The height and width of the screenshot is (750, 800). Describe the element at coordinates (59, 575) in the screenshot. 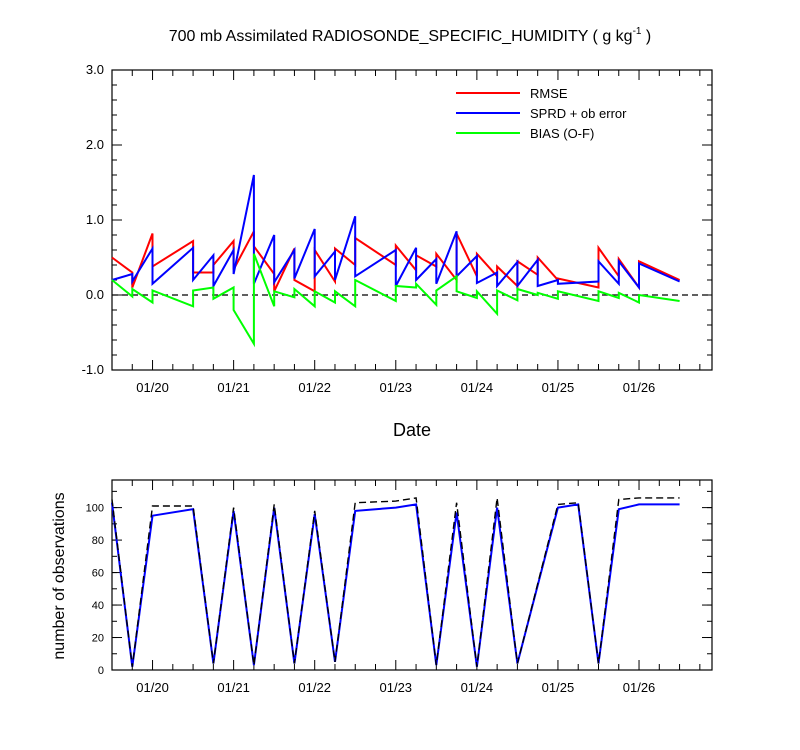

I see `y-axis-label: number of observations` at that location.